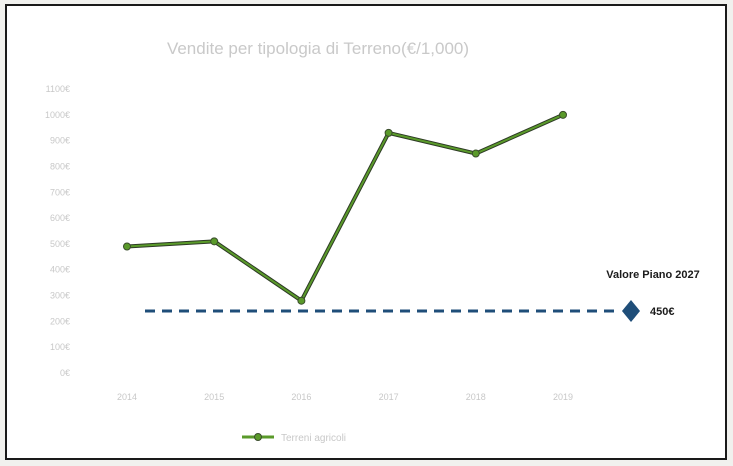  I want to click on y-tick-label: 0€, so click(65, 373).